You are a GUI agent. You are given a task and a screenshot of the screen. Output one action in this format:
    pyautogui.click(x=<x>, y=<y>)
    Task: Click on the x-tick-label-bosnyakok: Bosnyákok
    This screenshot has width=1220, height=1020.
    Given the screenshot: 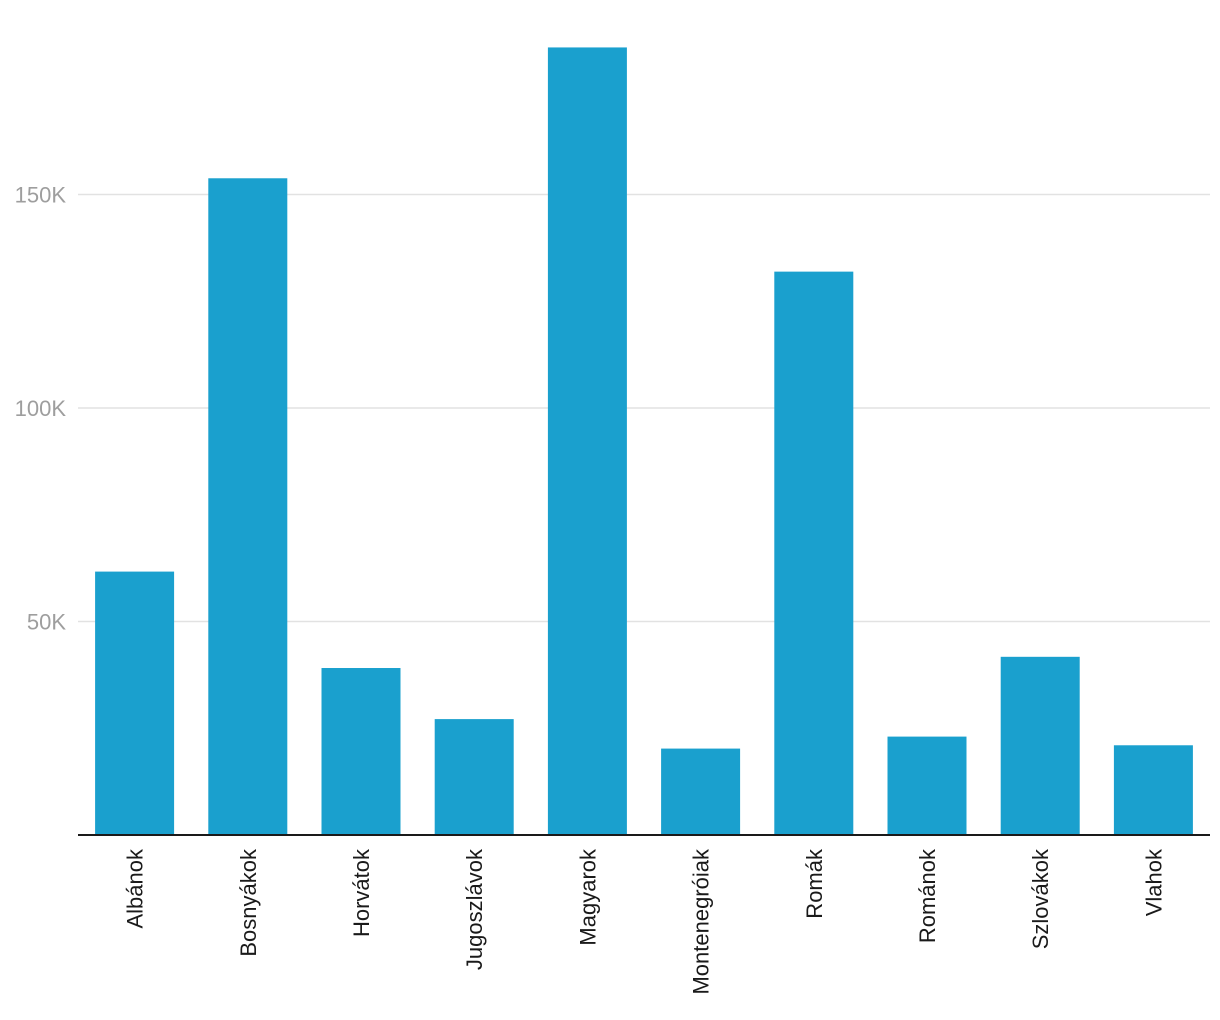 What is the action you would take?
    pyautogui.click(x=248, y=902)
    